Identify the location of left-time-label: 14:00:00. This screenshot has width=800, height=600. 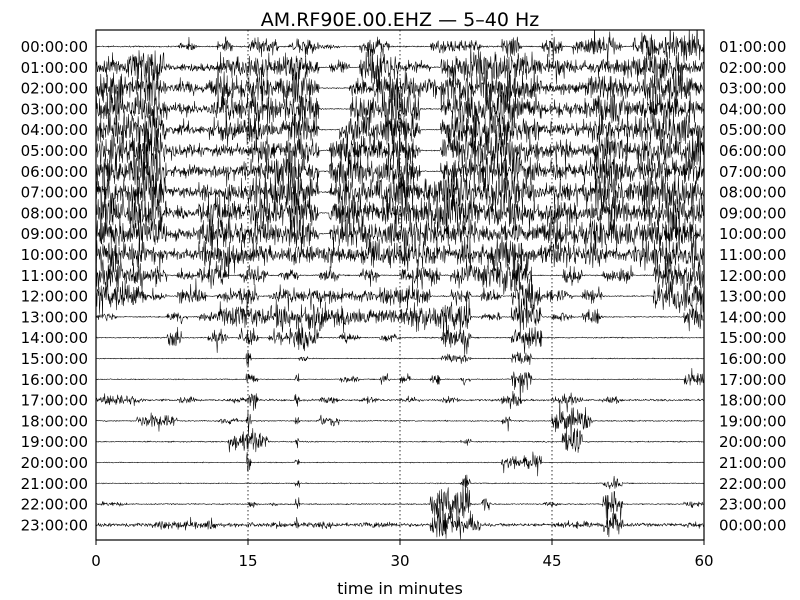
(54, 338).